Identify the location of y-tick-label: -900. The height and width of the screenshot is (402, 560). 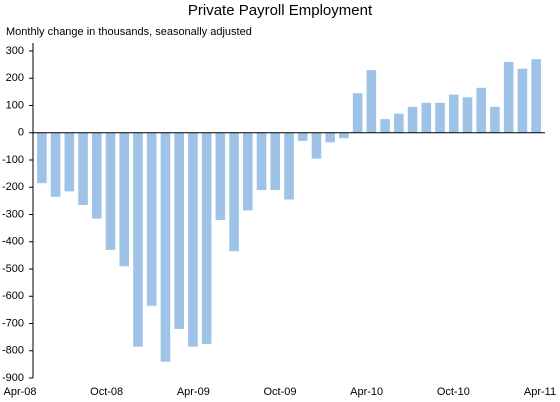
(13, 378).